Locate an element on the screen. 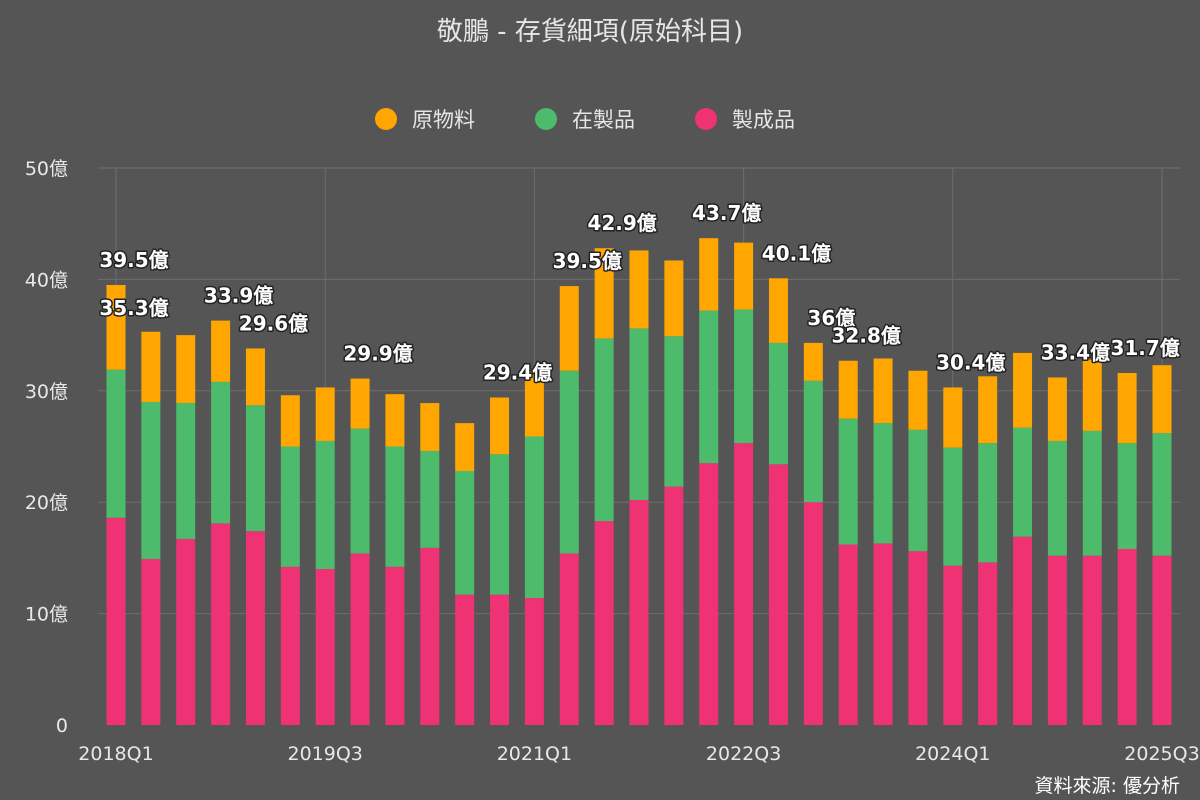 The image size is (1200, 800). legend: 原物料 在製品 製成品 is located at coordinates (585, 120).